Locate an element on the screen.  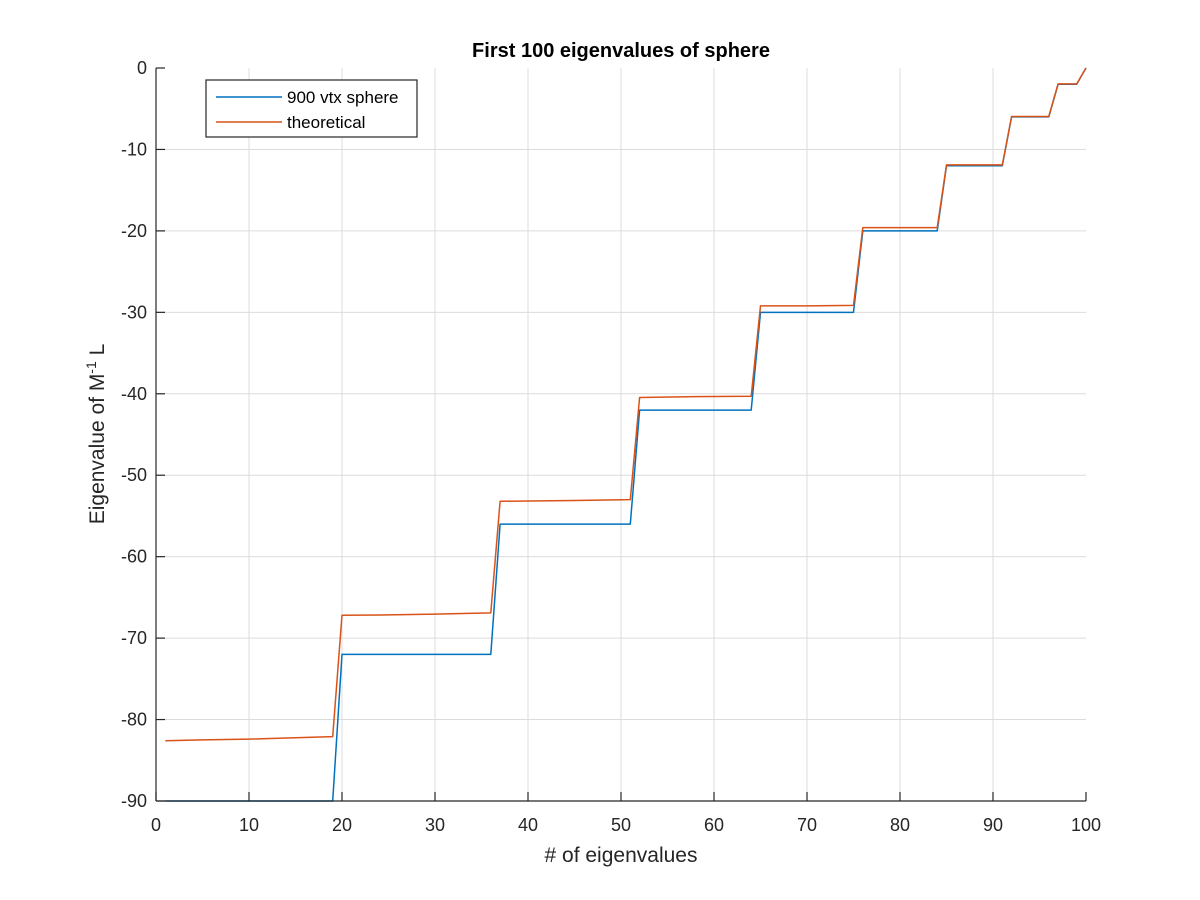
y-axis-ticks: 0 -10 -20 -30 -40 -50 -60 -70 -80 -90 is located at coordinates (143, 434).